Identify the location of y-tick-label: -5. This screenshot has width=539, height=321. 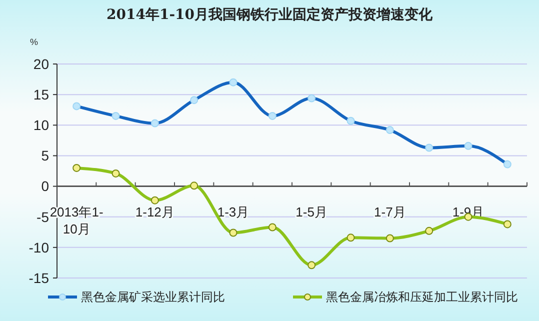
(43, 216).